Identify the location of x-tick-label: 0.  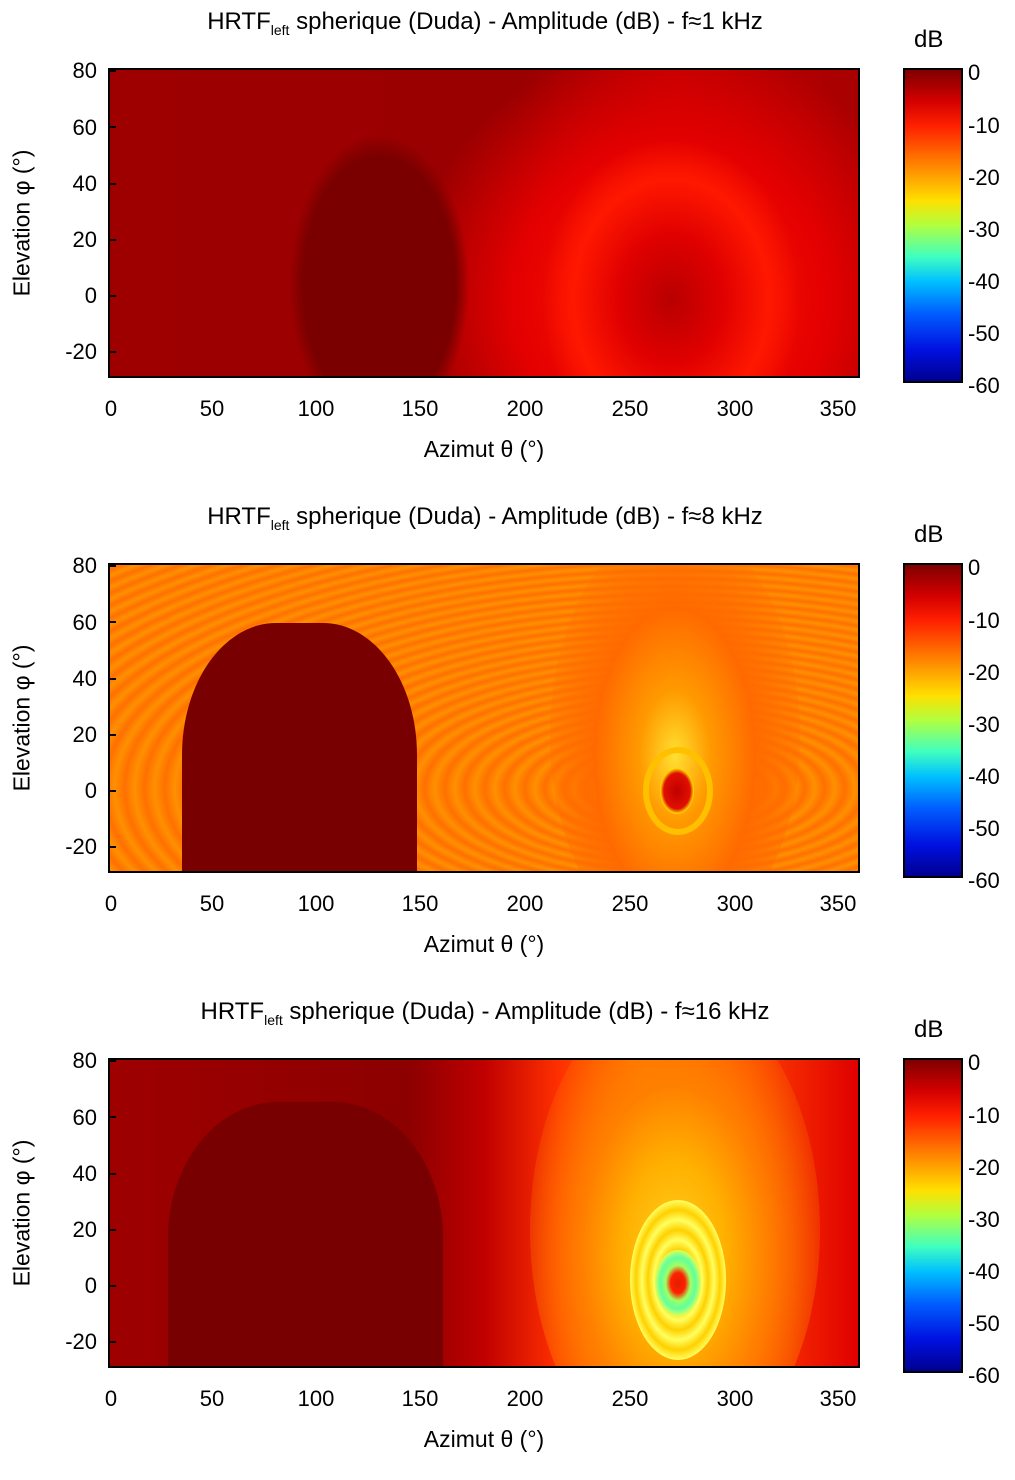
(111, 903).